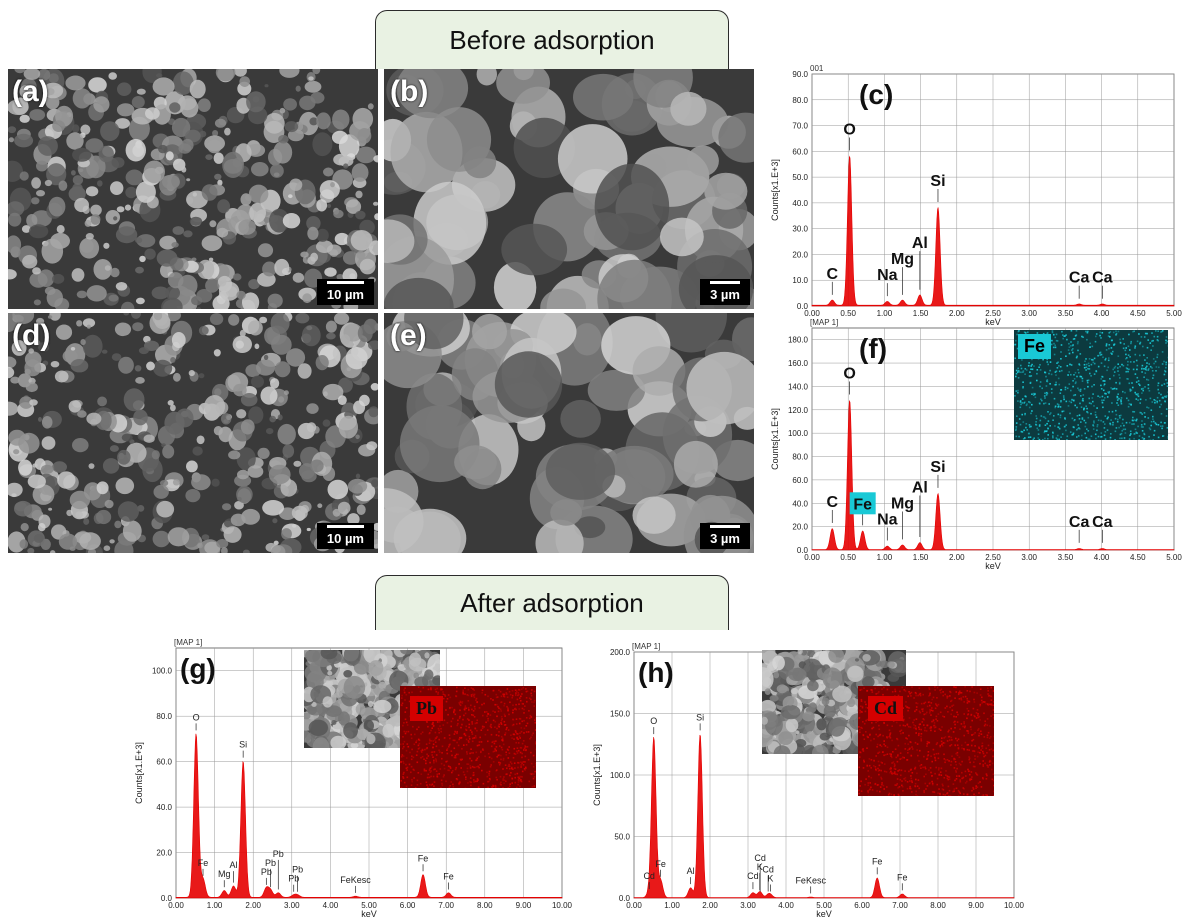 This screenshot has width=1186, height=924. I want to click on peak-label: Mg, so click(902, 259).